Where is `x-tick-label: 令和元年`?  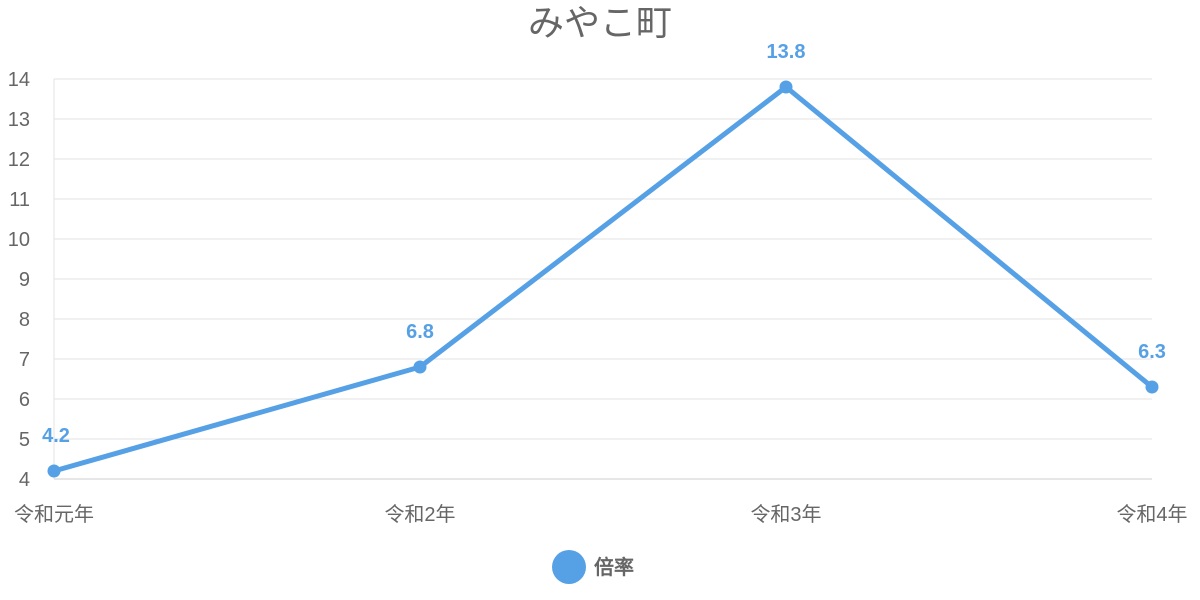
x-tick-label: 令和元年 is located at coordinates (54, 514).